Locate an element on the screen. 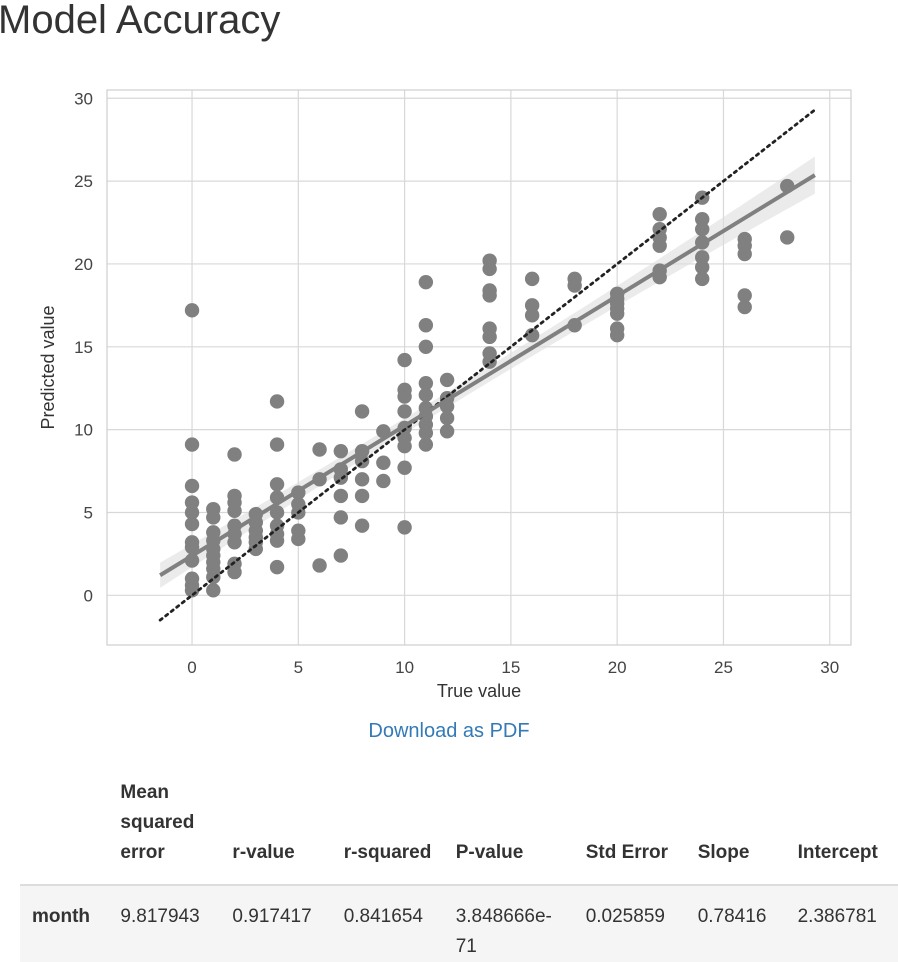 Image resolution: width=898 pixels, height=962 pixels. table-cell-slope: 0.78416 is located at coordinates (735, 923).